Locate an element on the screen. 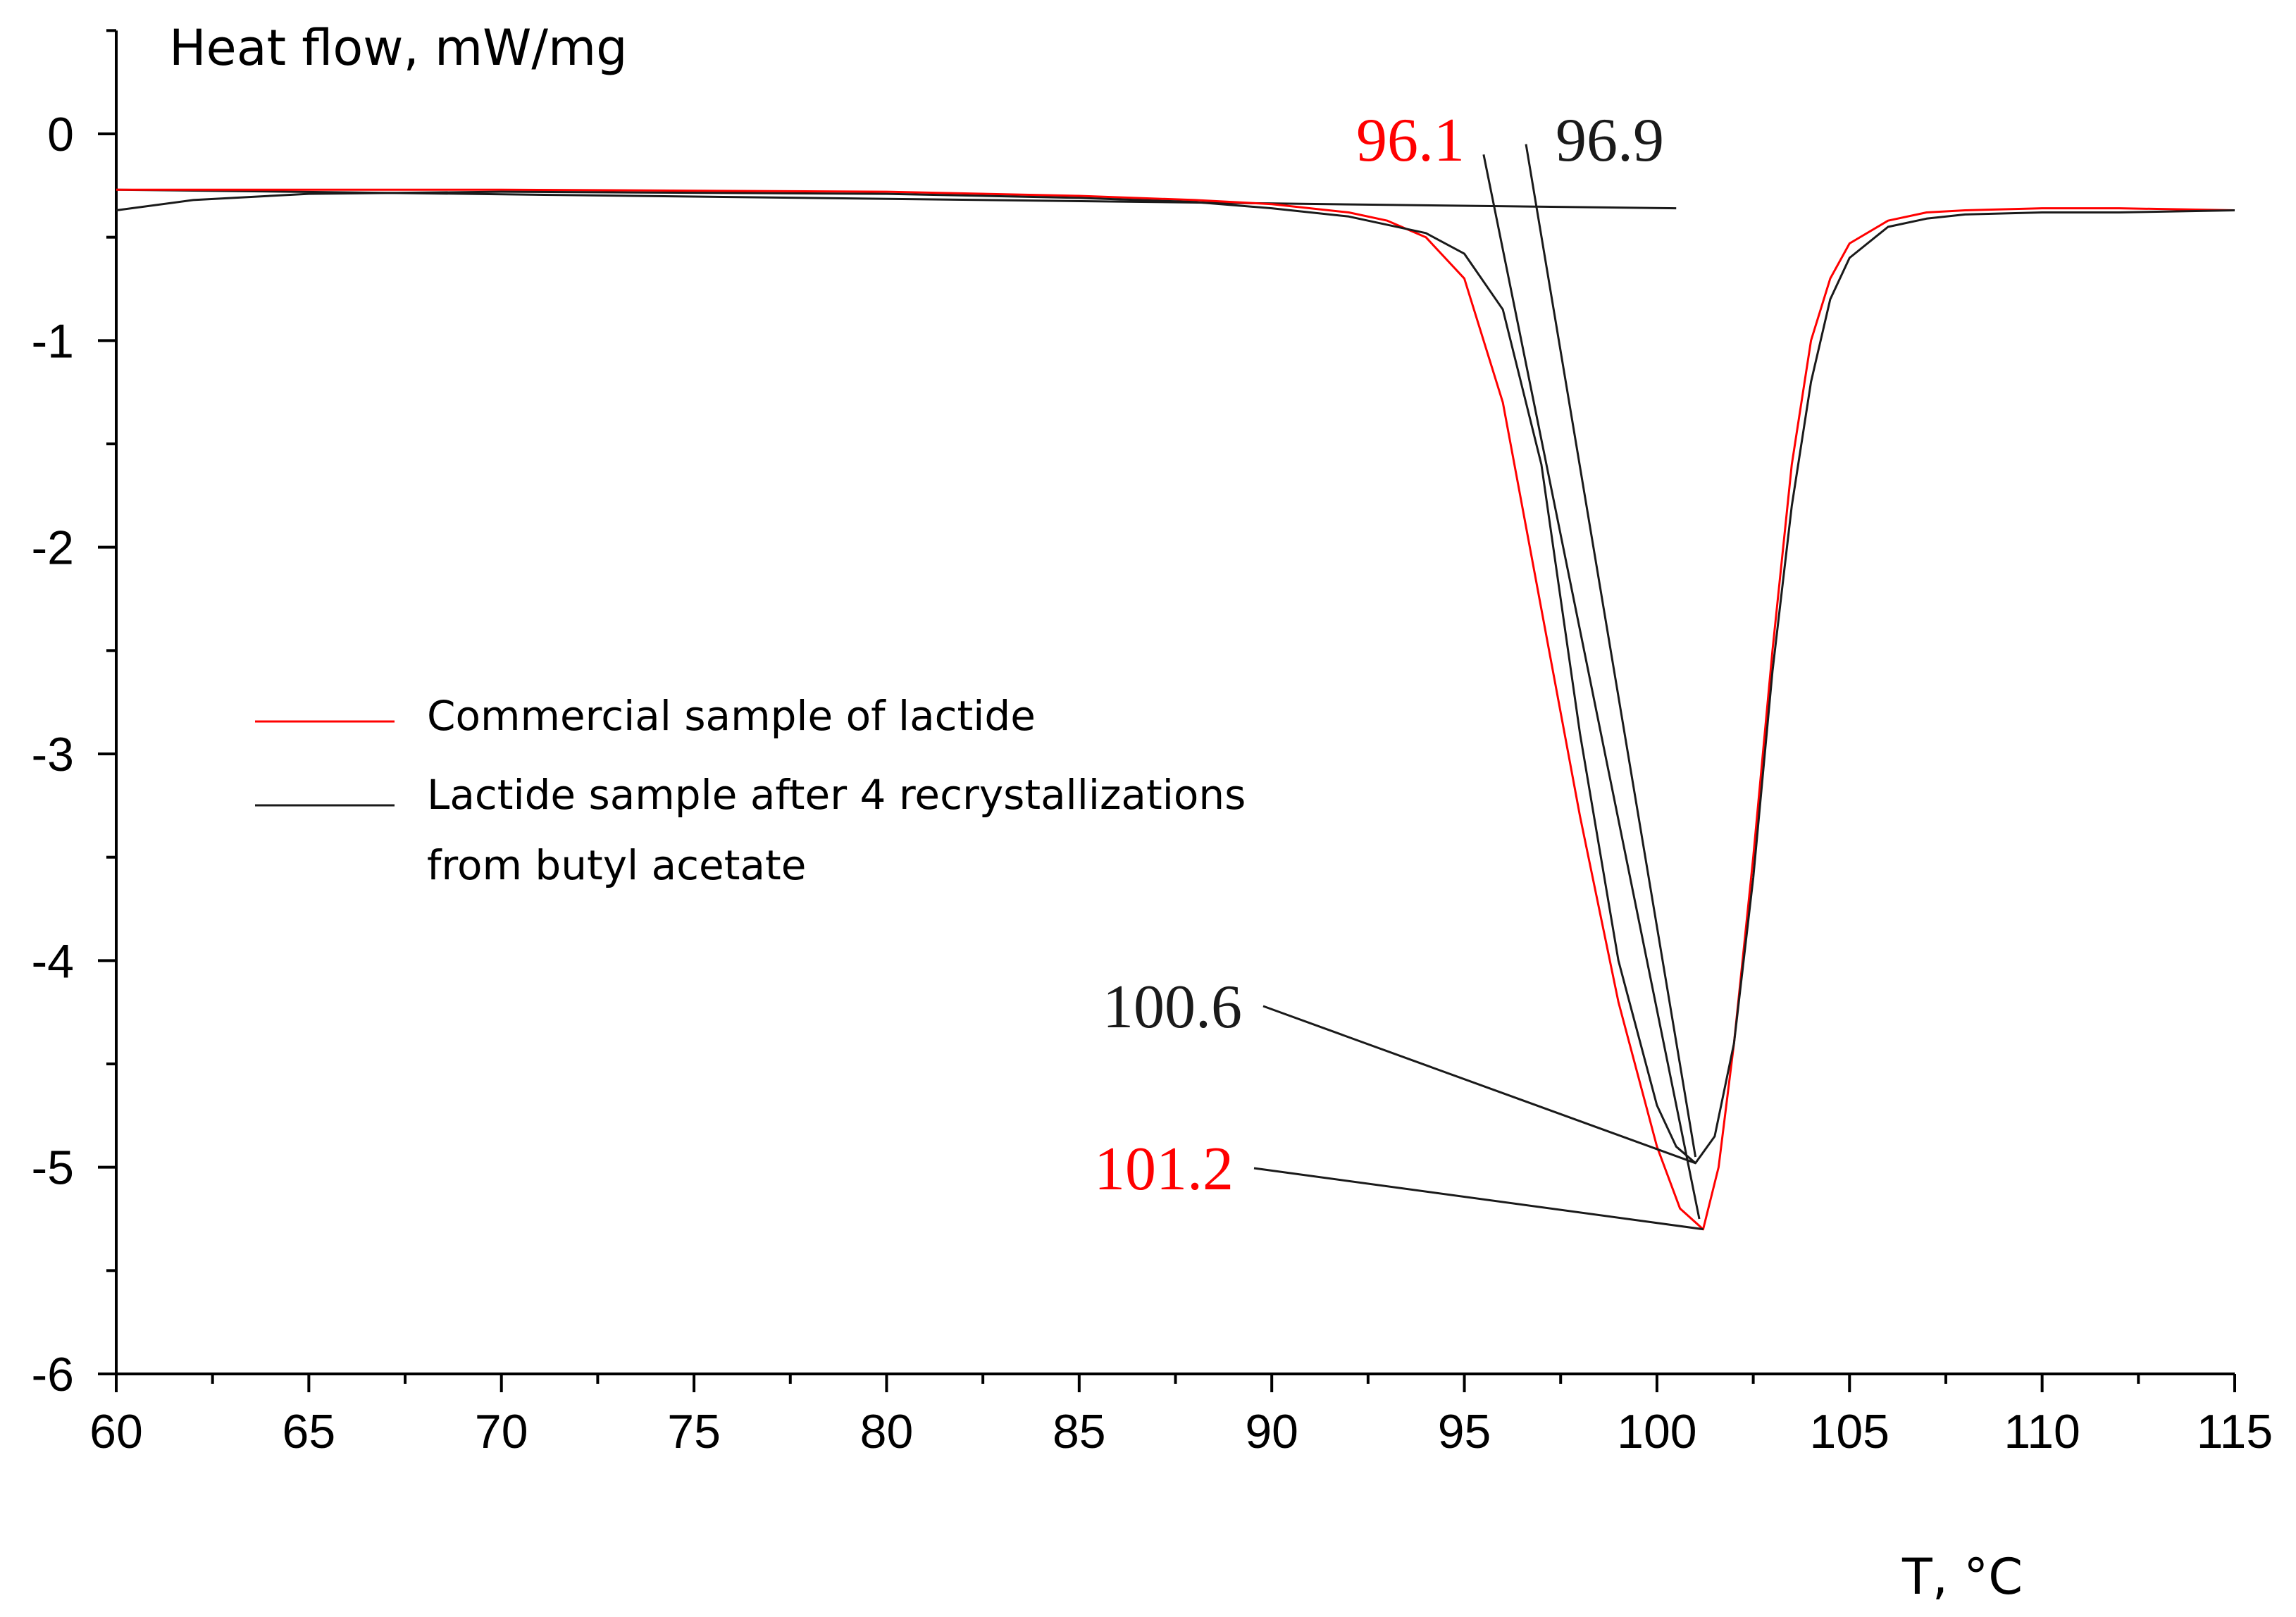  y-tick-label: -6 is located at coordinates (53, 1374).